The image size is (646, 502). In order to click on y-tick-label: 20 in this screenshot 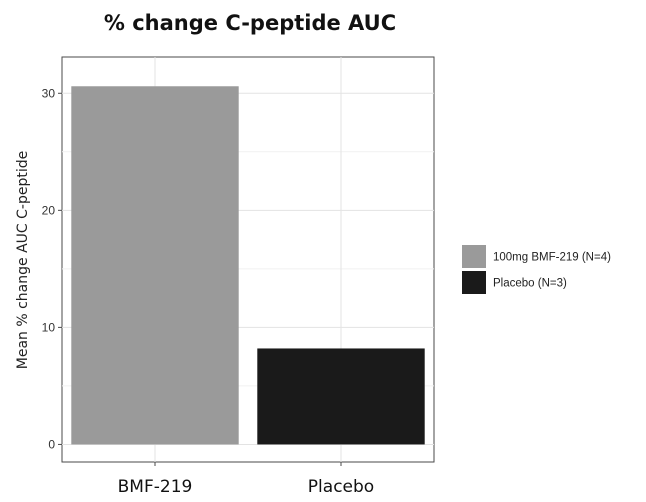, I will do `click(49, 210)`.